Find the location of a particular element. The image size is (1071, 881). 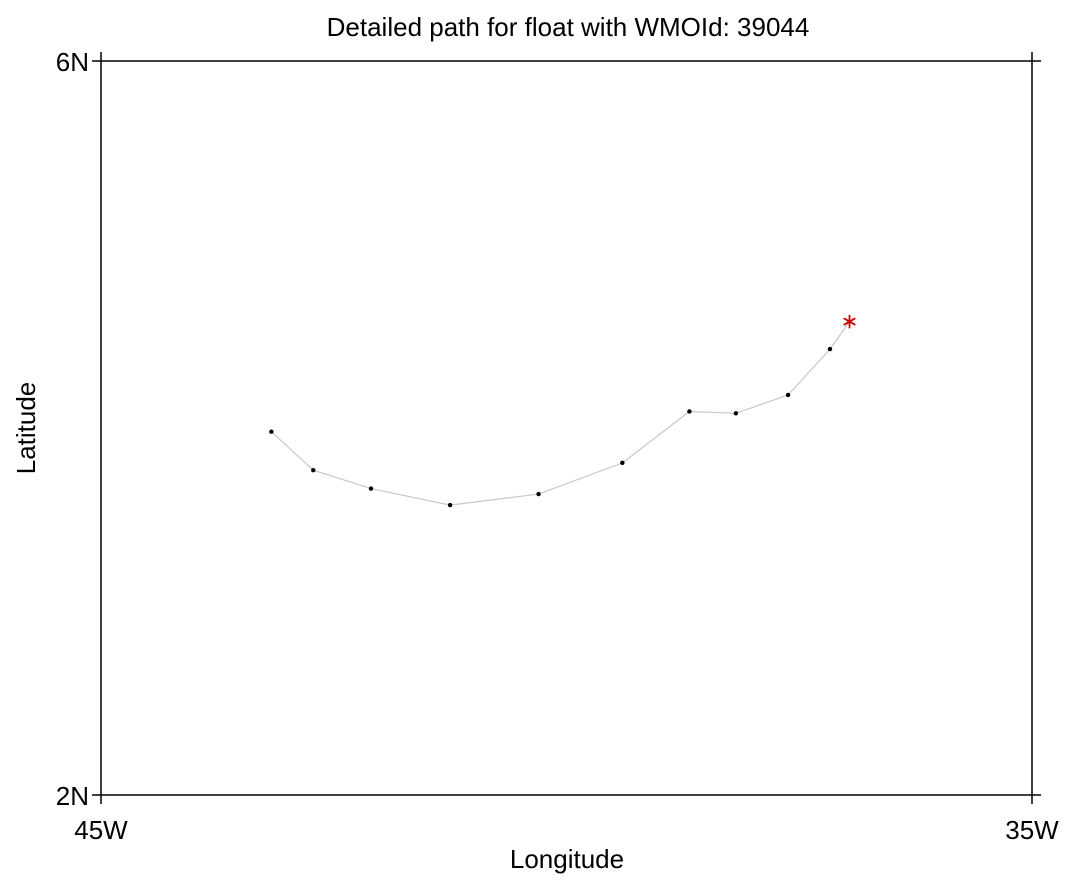

track-line is located at coordinates (560, 413).